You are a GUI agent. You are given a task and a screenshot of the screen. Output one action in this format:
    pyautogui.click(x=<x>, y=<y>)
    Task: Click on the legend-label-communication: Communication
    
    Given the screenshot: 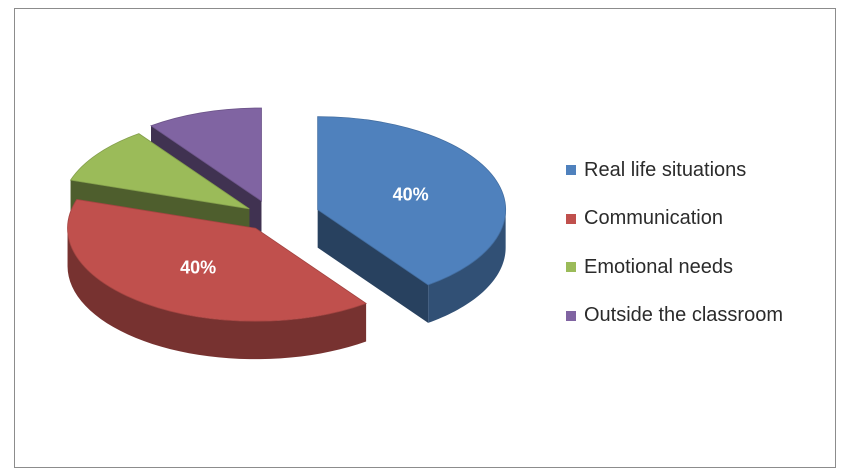 What is the action you would take?
    pyautogui.click(x=653, y=218)
    